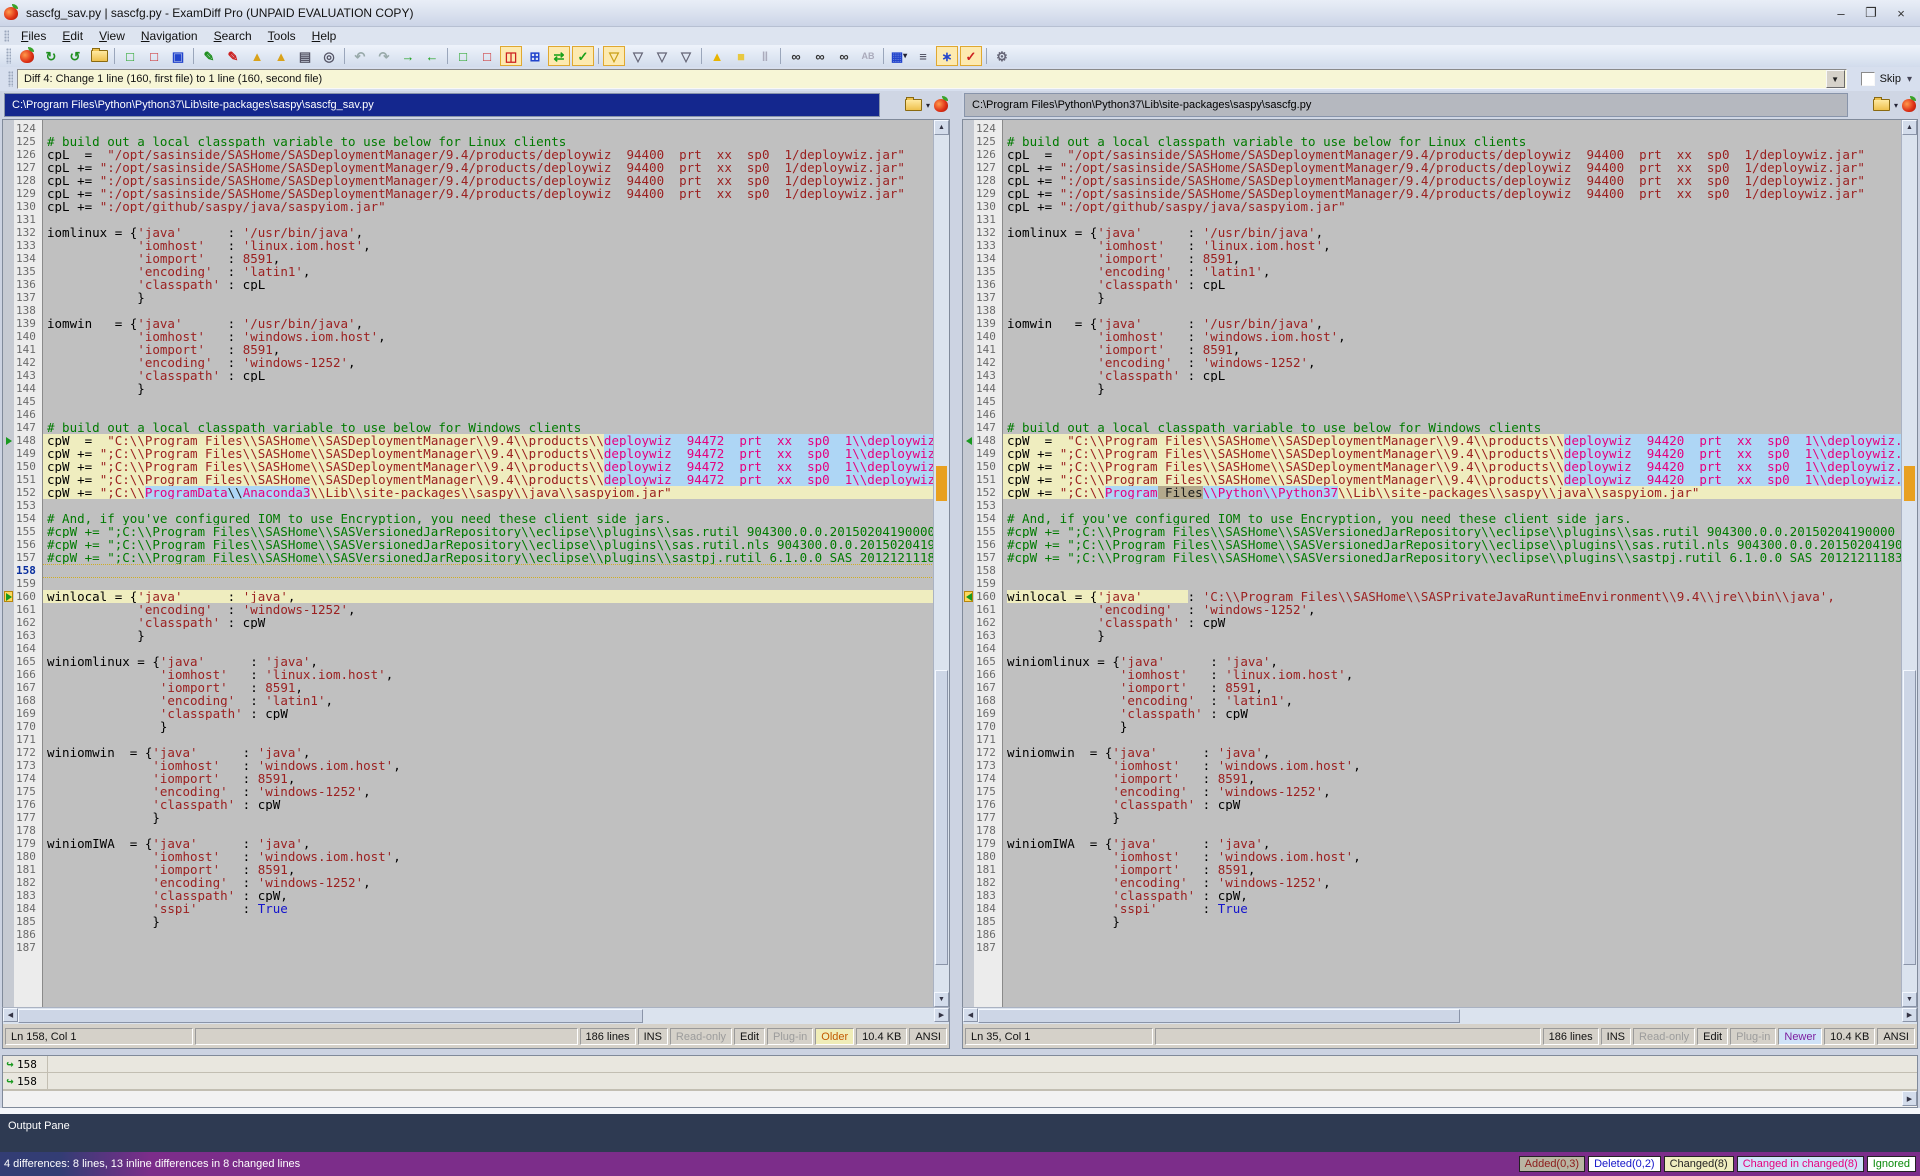 The height and width of the screenshot is (1176, 1920). What do you see at coordinates (1432, 895) in the screenshot?
I see `code-line: 183 'classpath' : cpW,` at bounding box center [1432, 895].